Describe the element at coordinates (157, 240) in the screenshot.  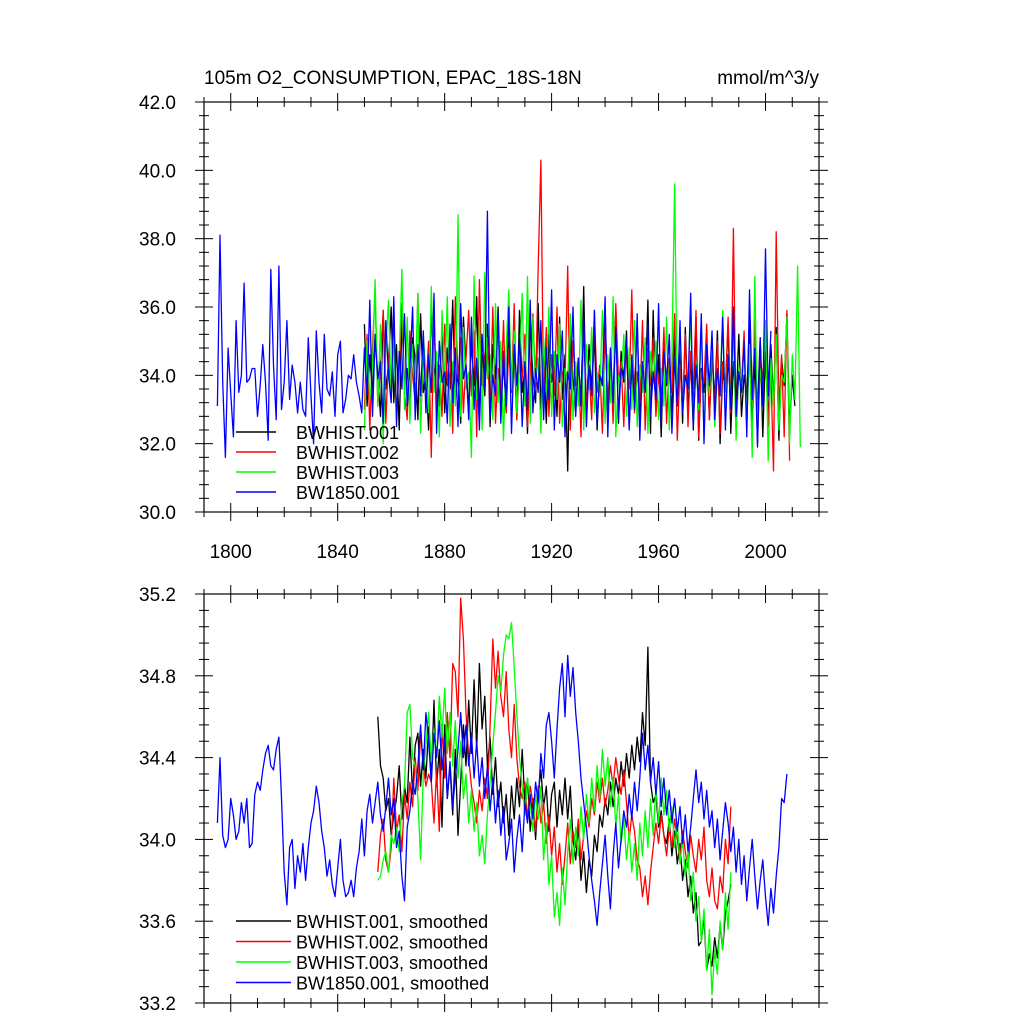
I see `y-tick-label: 38.0` at that location.